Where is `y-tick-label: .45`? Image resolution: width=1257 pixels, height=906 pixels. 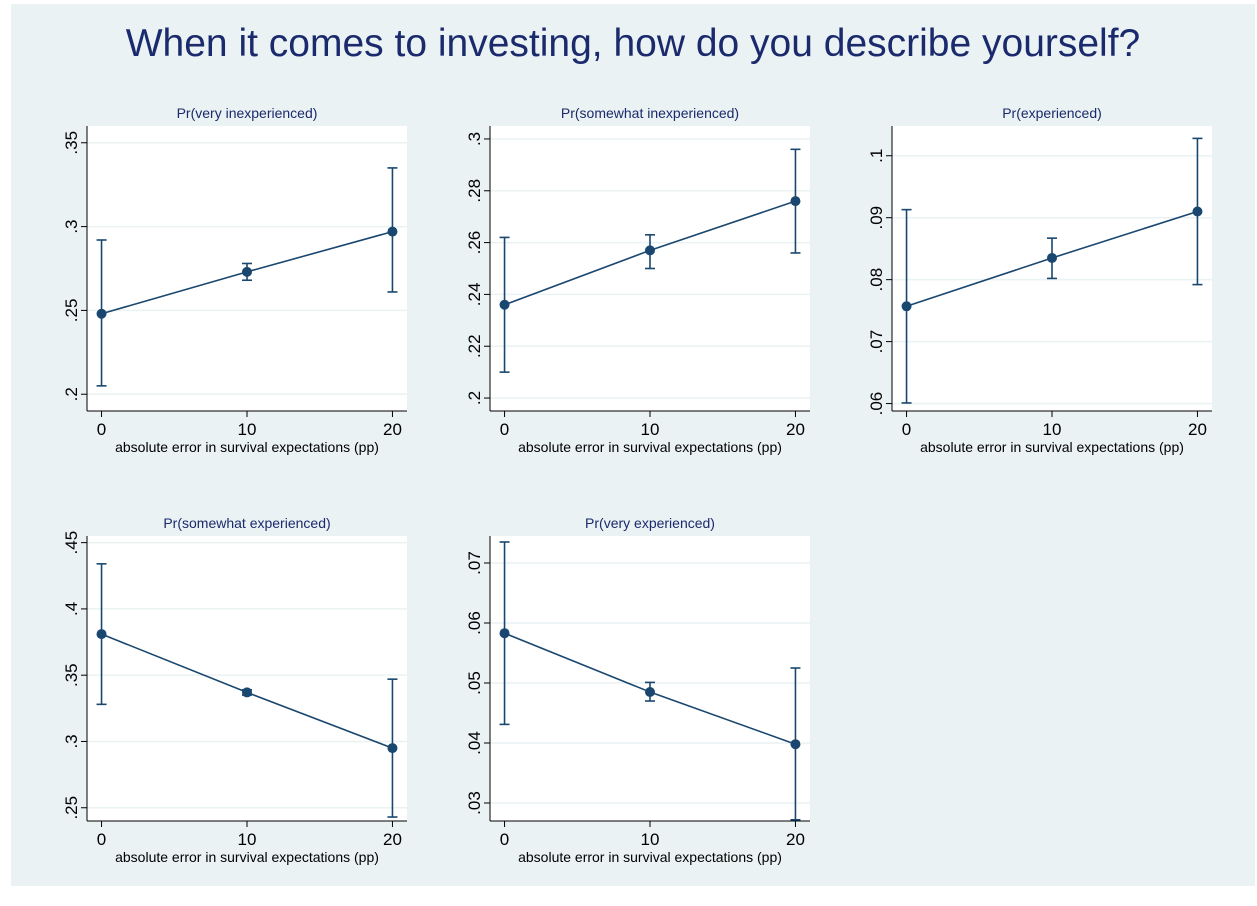 y-tick-label: .45 is located at coordinates (71, 543).